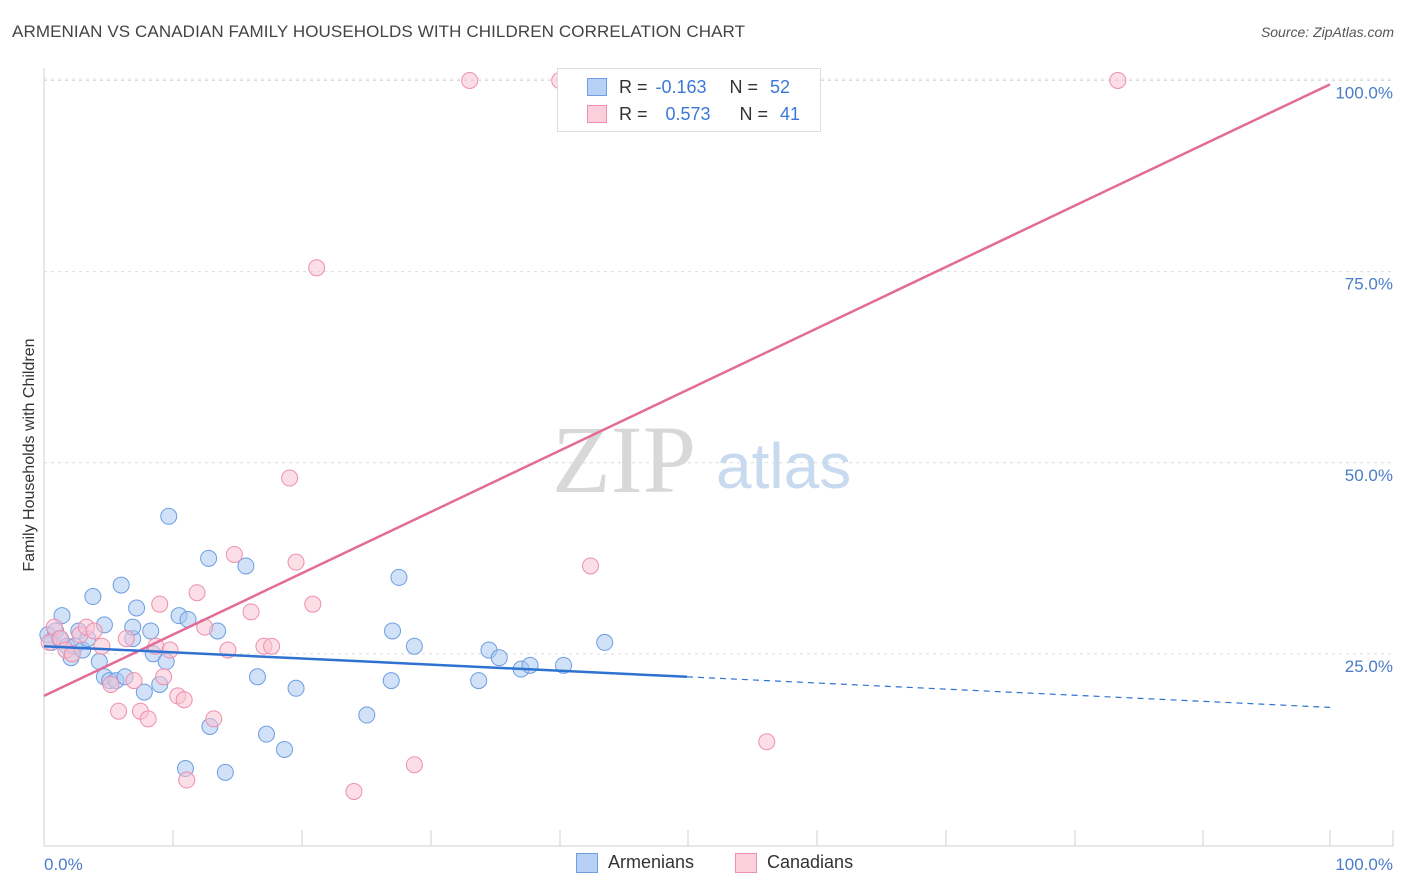  What do you see at coordinates (790, 113) in the screenshot?
I see `legend-n-value: 41` at bounding box center [790, 113].